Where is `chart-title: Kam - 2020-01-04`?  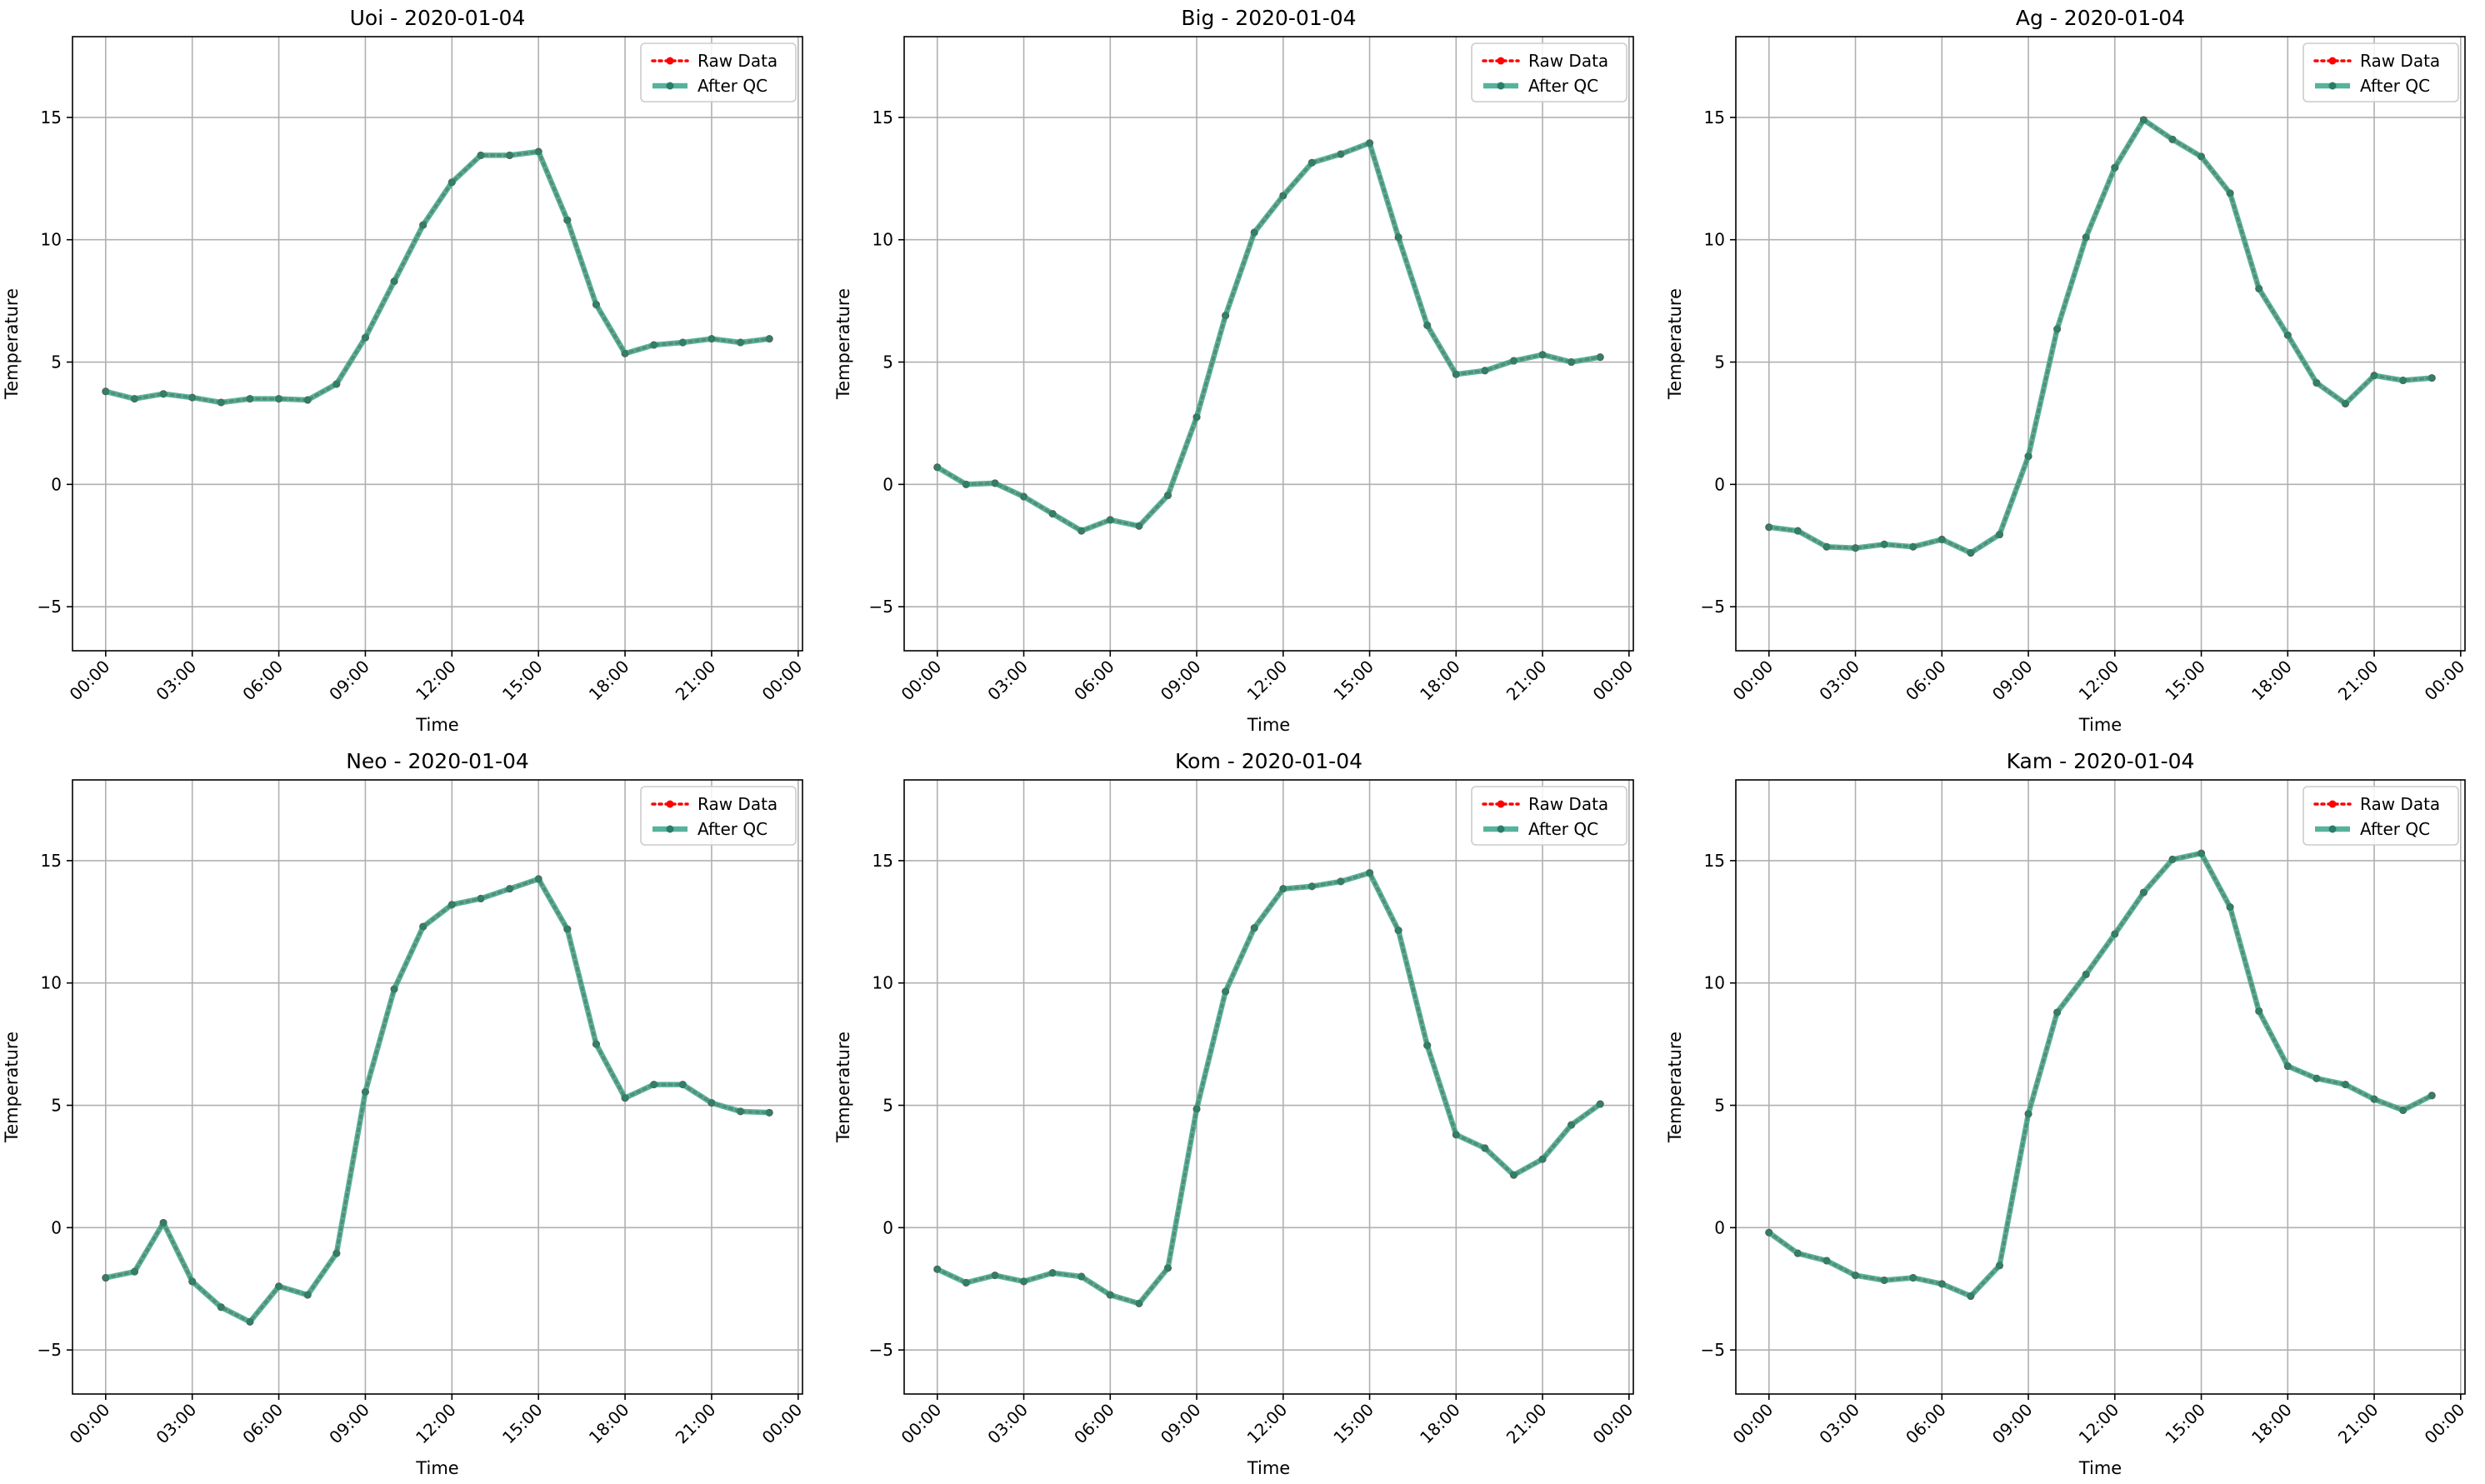
chart-title: Kam - 2020-01-04 is located at coordinates (2101, 761).